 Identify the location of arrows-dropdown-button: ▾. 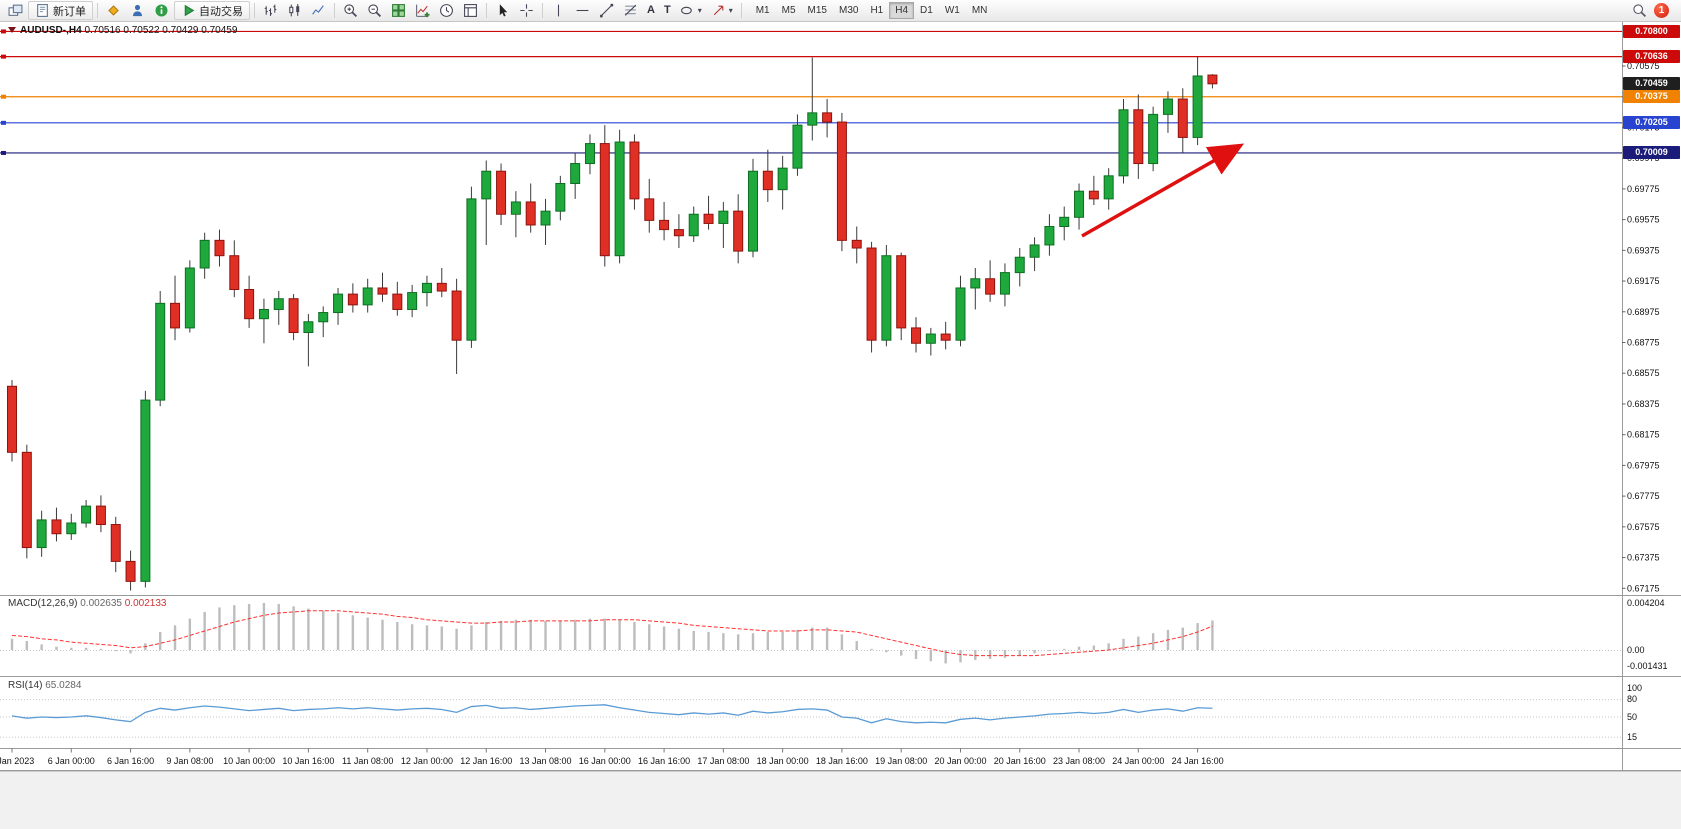
(722, 10).